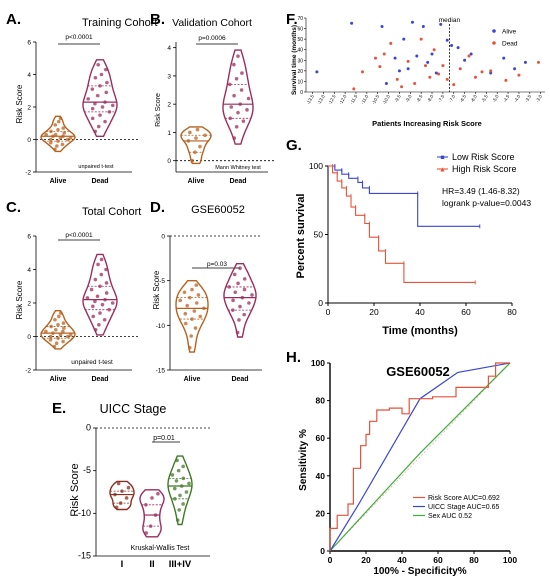 The image size is (550, 585). What do you see at coordinates (374, 312) in the screenshot?
I see `x-tick-label: 20` at bounding box center [374, 312].